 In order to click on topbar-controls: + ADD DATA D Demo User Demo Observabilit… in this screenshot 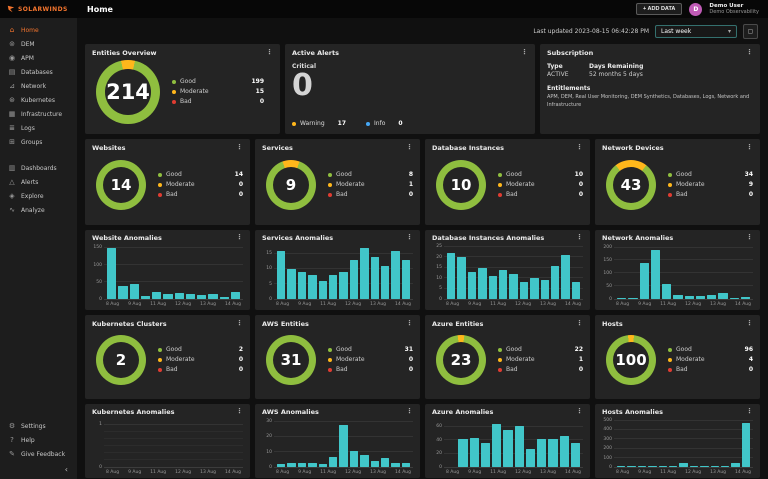, I will do `click(701, 9)`.